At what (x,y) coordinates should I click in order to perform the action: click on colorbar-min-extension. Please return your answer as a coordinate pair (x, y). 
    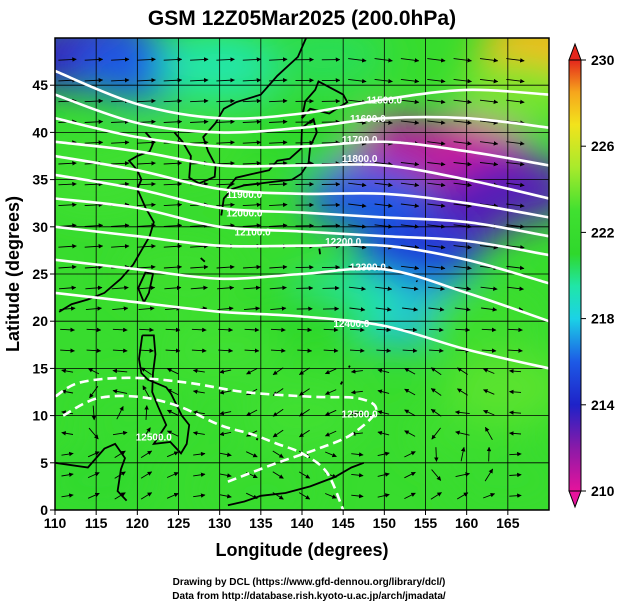
    Looking at the image, I should click on (575, 499).